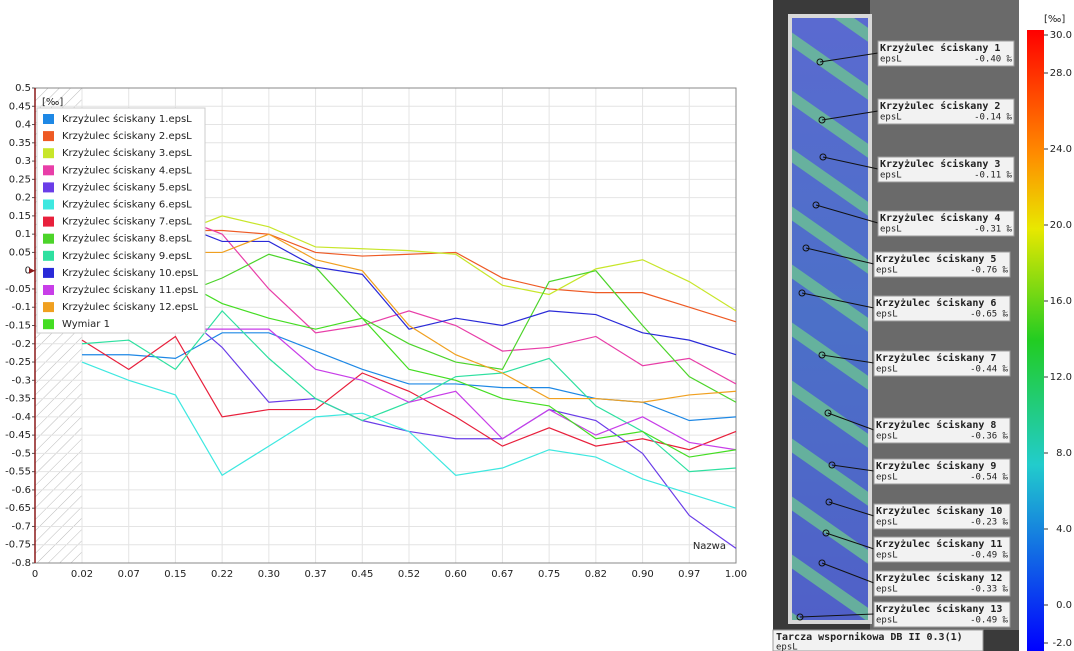 The height and width of the screenshot is (651, 1074). What do you see at coordinates (993, 176) in the screenshot?
I see `label-value: -0.11 ‰` at bounding box center [993, 176].